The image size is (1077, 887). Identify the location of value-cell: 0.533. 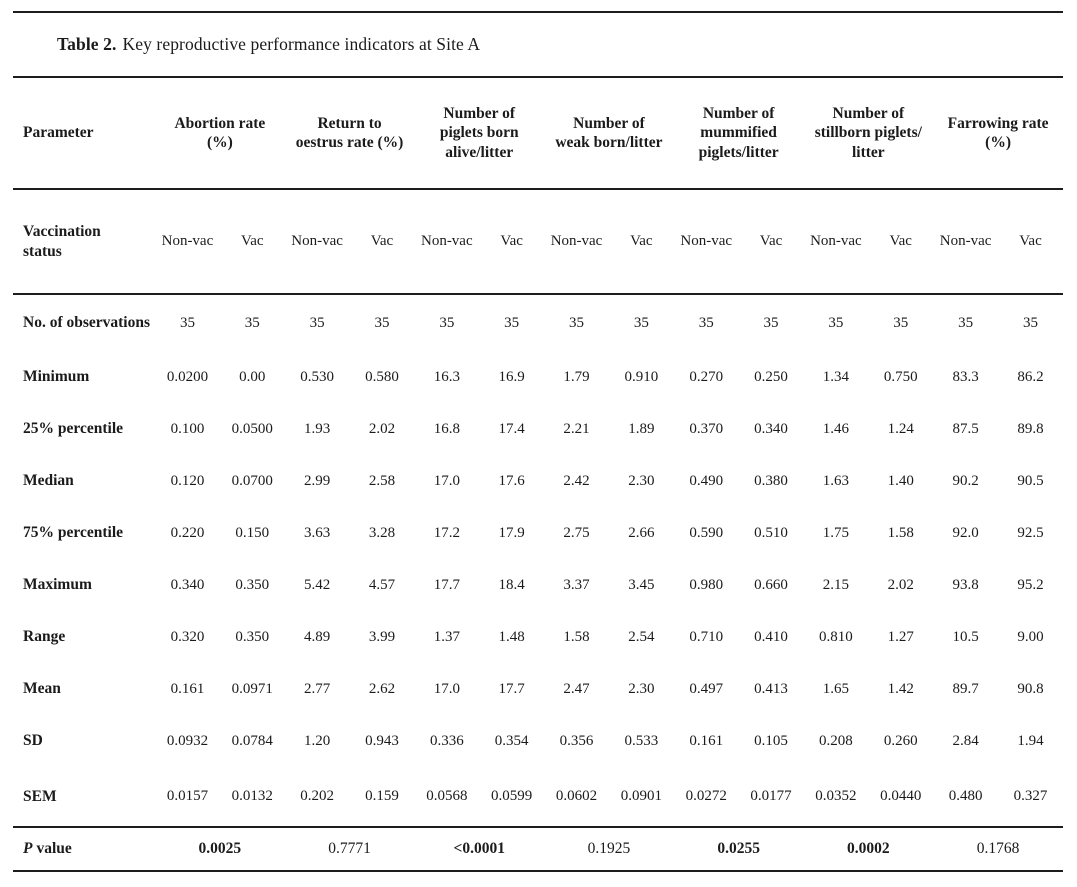
(641, 740).